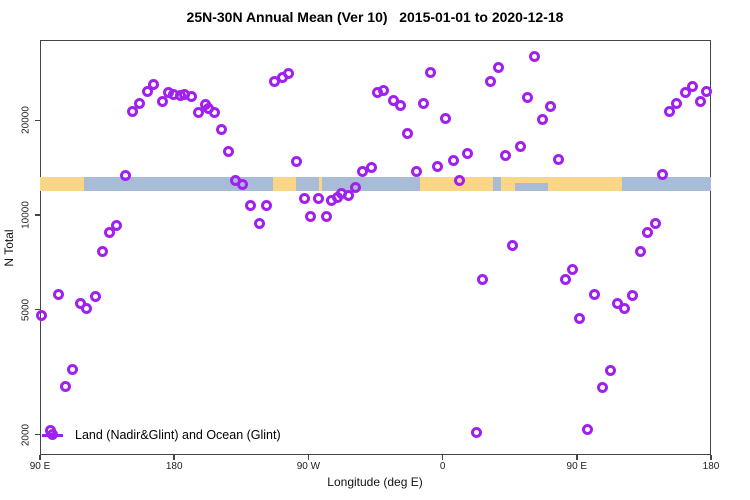 The height and width of the screenshot is (500, 750). I want to click on y-tick-label: 2000, so click(26, 434).